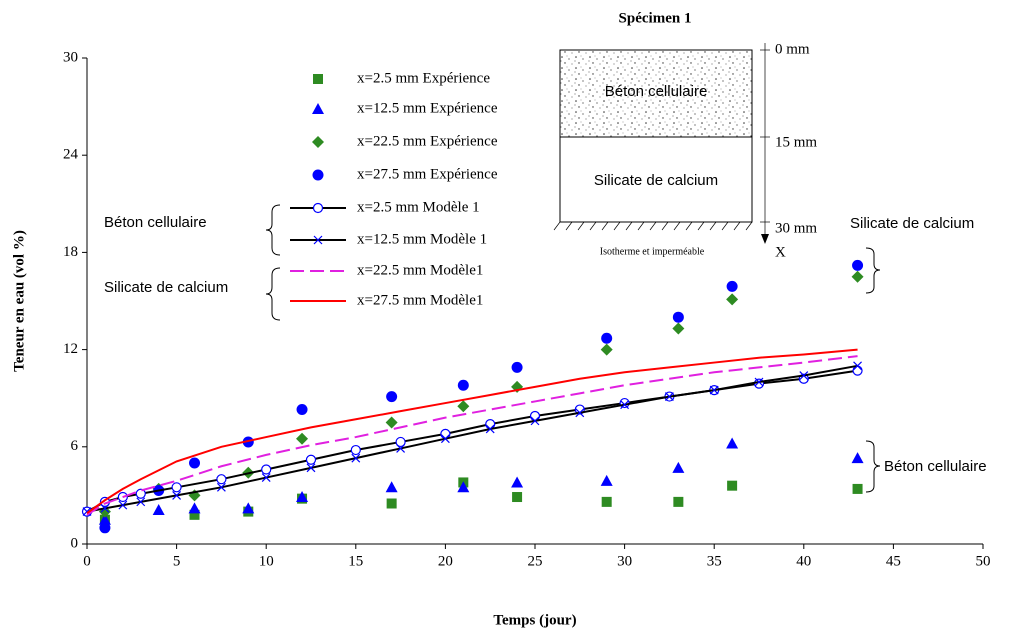 The image size is (1015, 639). I want to click on legend-label: x=2.5 mm Expérience, so click(423, 78).